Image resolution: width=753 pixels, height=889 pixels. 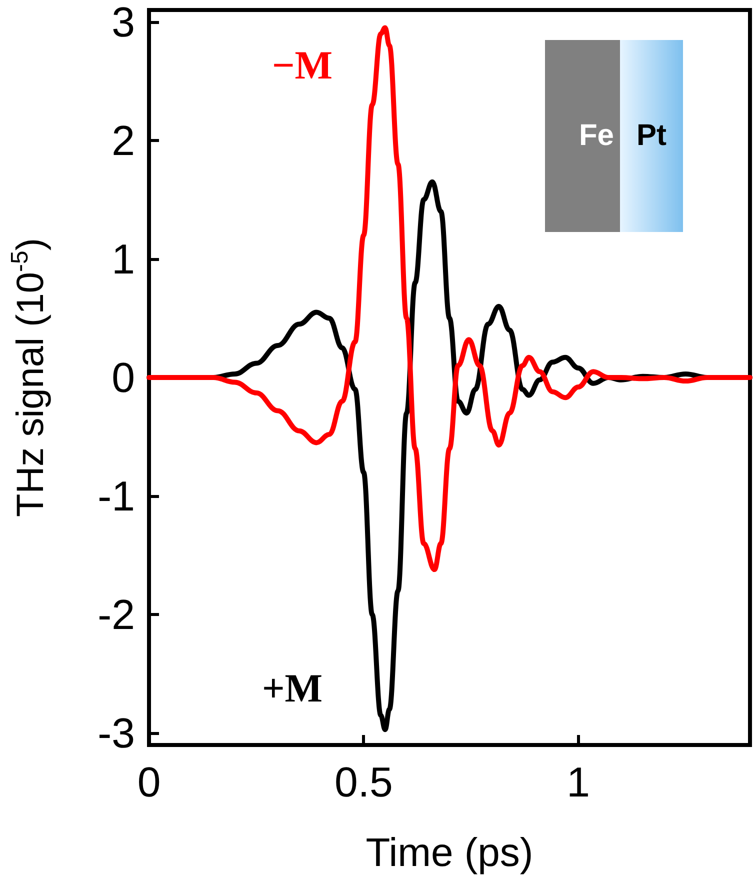 What do you see at coordinates (123, 23) in the screenshot?
I see `y-tick-label: 3` at bounding box center [123, 23].